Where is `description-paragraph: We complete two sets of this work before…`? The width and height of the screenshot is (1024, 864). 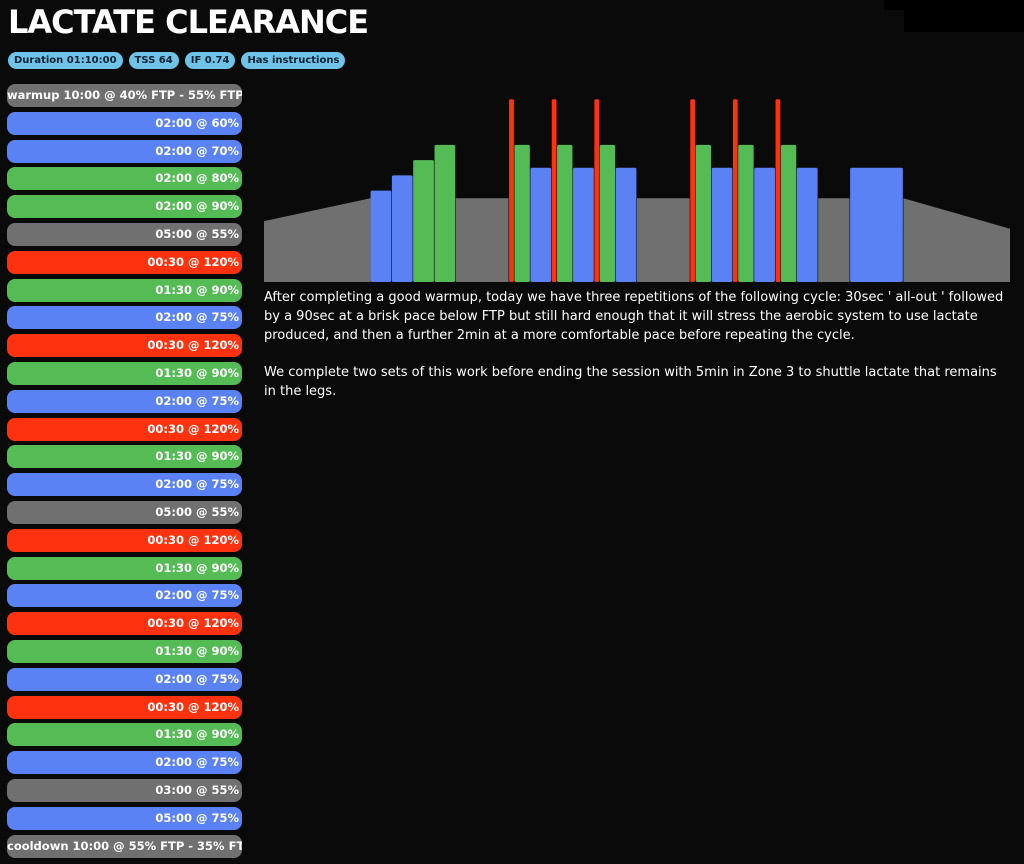
description-paragraph: We complete two sets of this work before… is located at coordinates (630, 382).